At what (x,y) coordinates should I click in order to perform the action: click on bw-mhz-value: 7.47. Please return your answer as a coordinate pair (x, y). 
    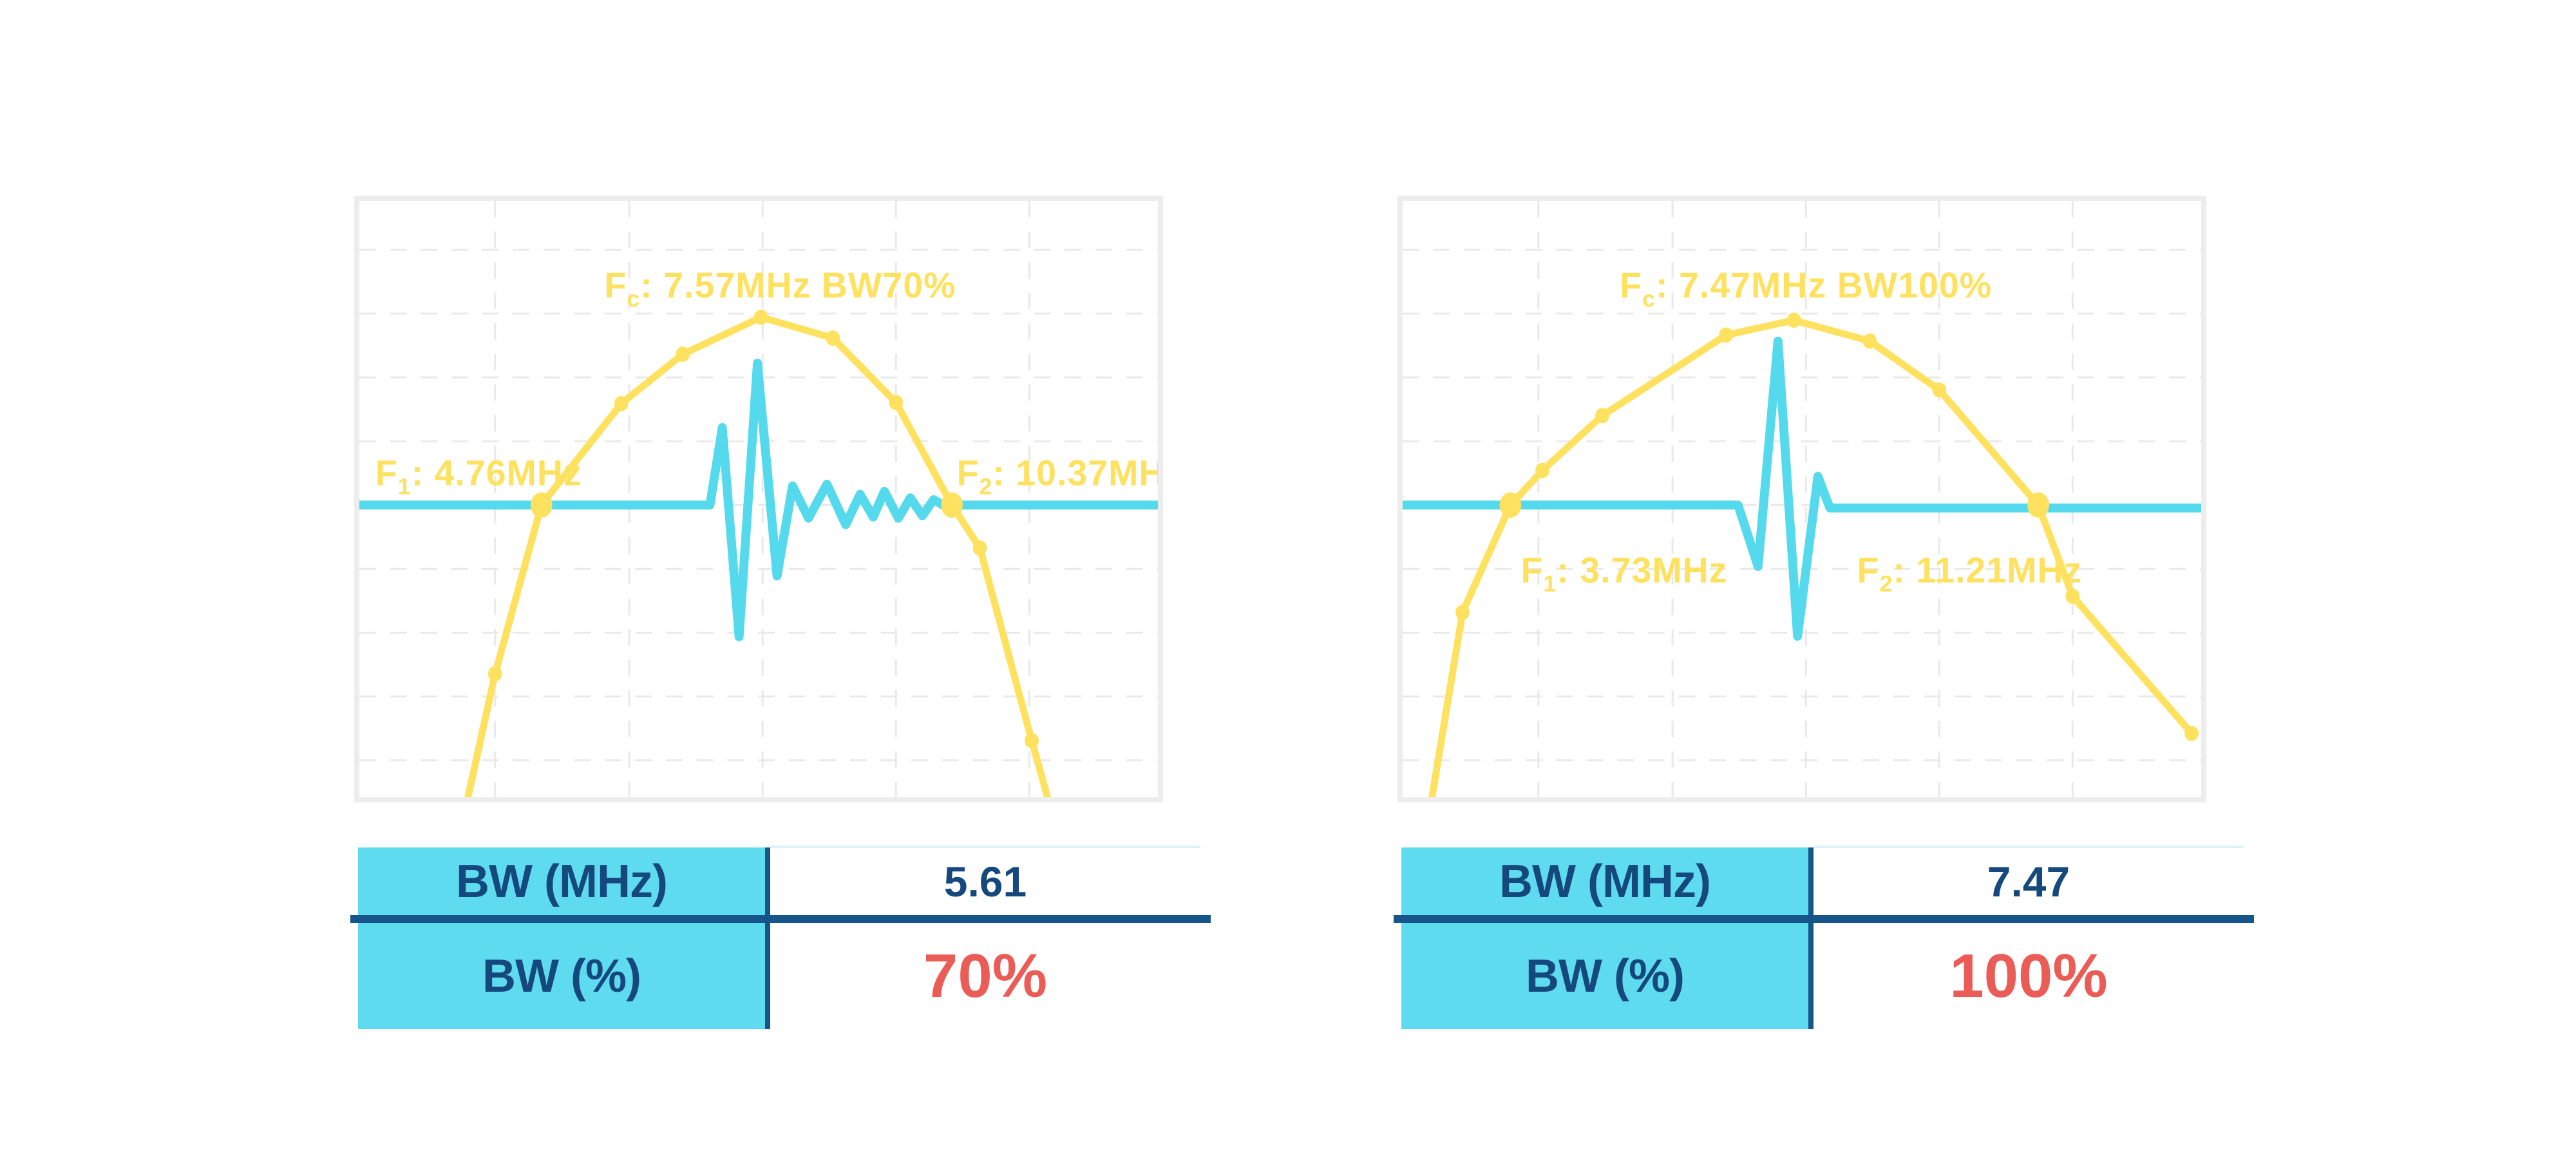
    Looking at the image, I should click on (2028, 881).